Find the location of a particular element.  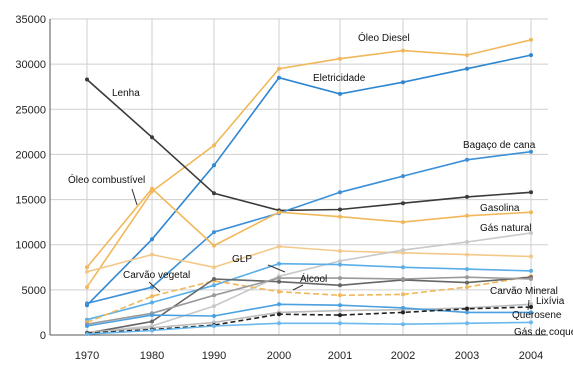

series-label: Álcool is located at coordinates (313, 278).